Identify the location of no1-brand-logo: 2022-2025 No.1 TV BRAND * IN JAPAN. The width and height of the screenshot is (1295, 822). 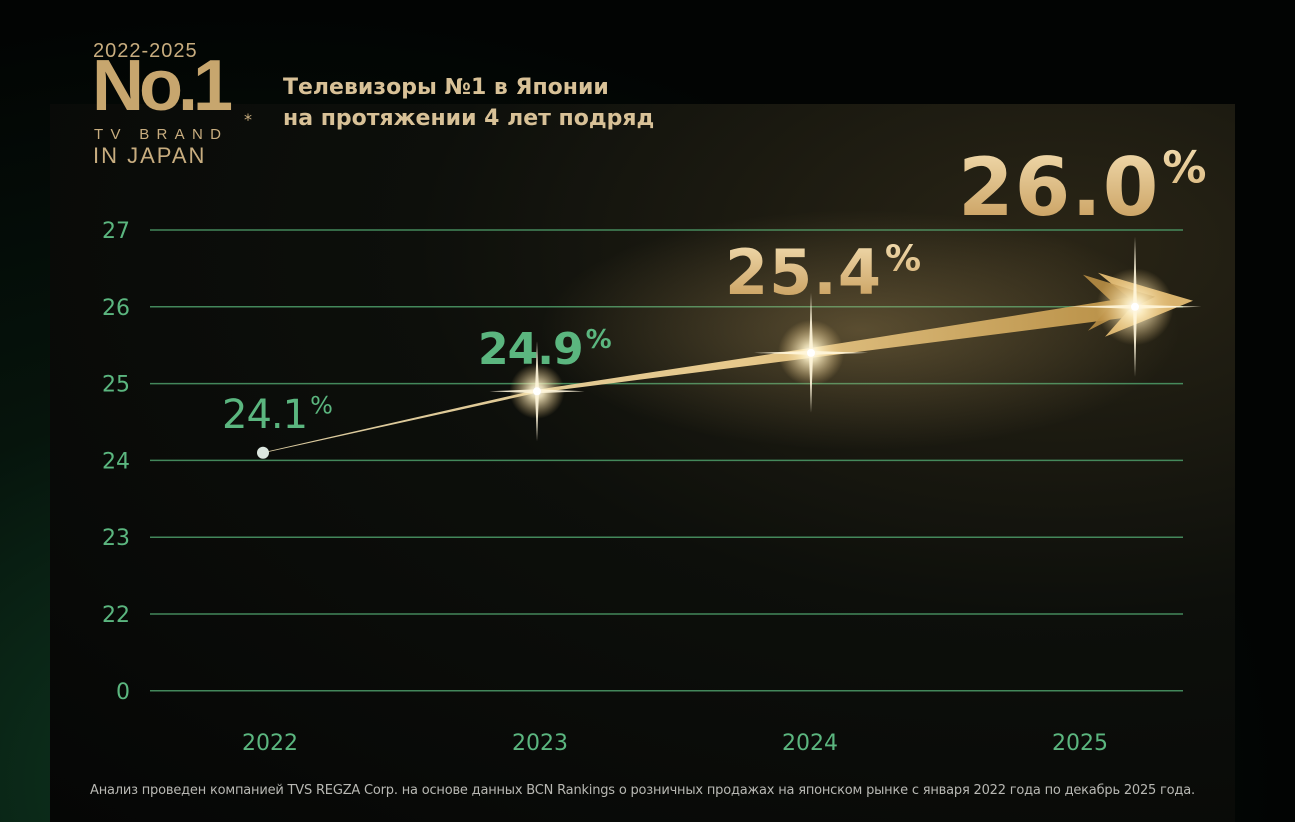
(177, 105).